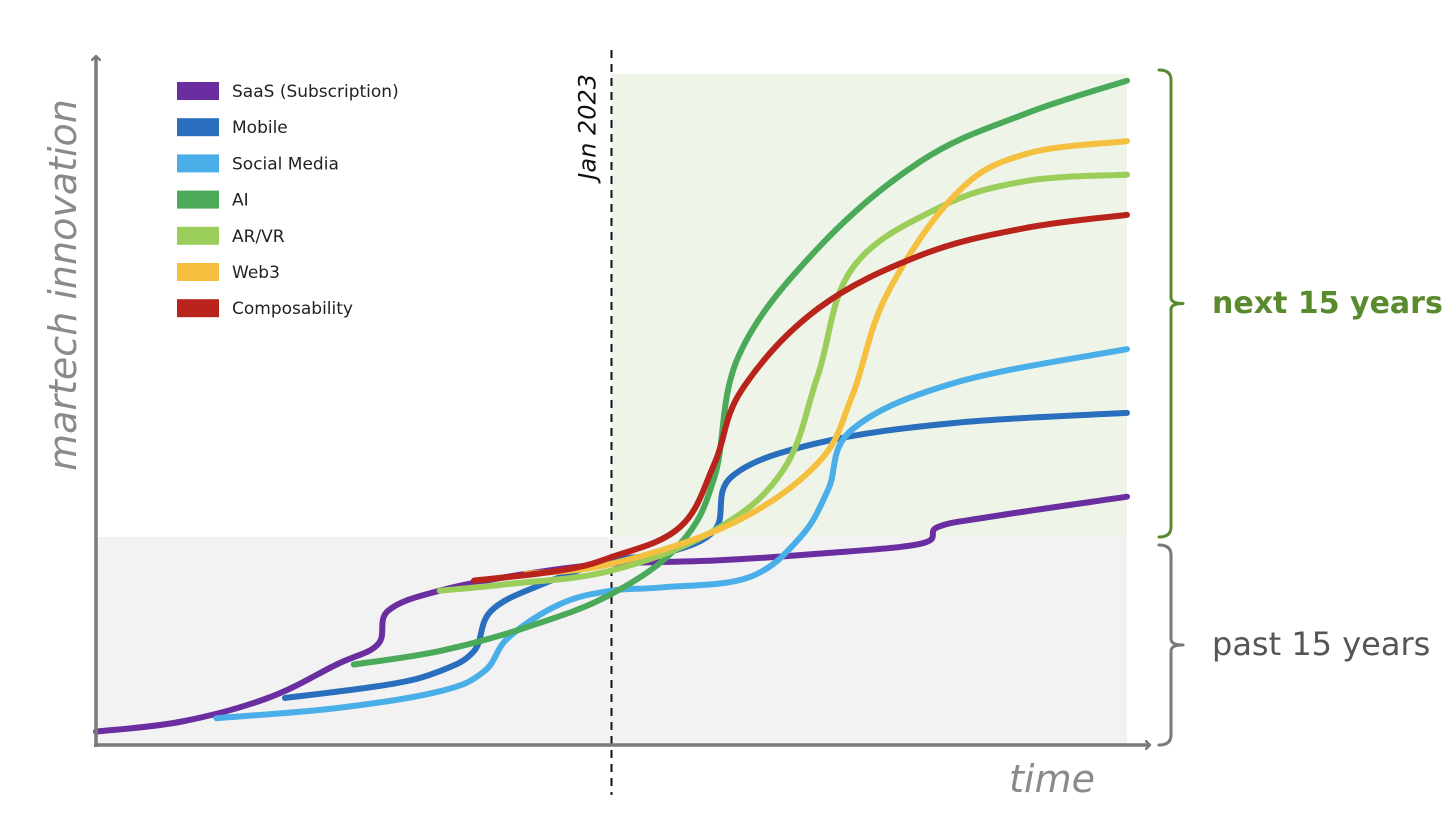  What do you see at coordinates (258, 237) in the screenshot?
I see `legend-label-ar-vr: AR/VR` at bounding box center [258, 237].